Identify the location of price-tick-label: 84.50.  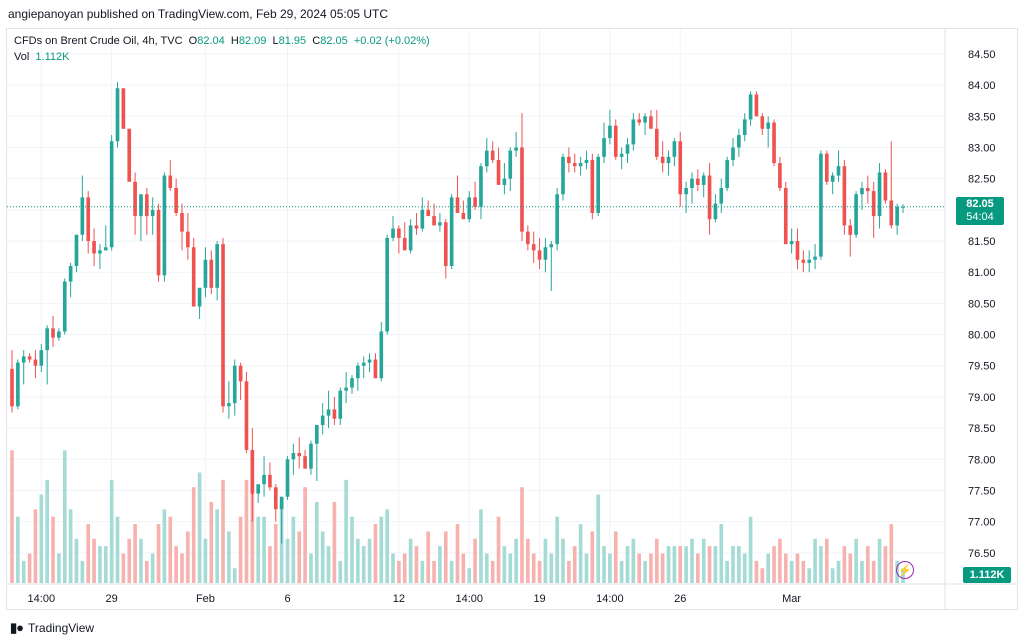
(982, 55).